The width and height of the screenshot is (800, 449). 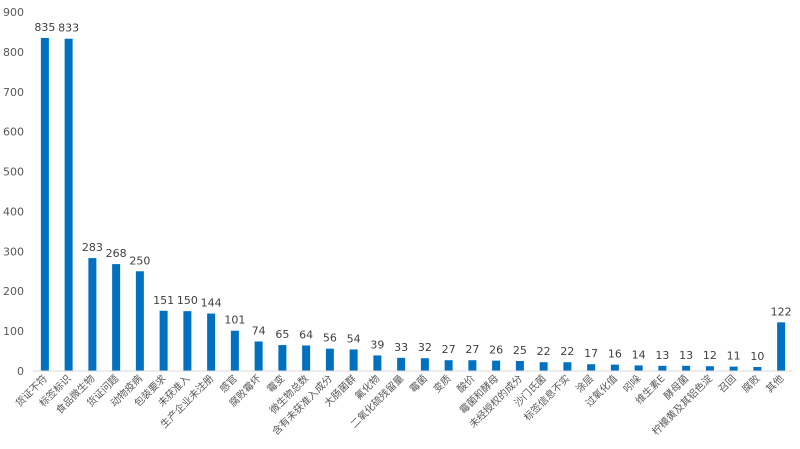 I want to click on data-label: 56, so click(x=330, y=338).